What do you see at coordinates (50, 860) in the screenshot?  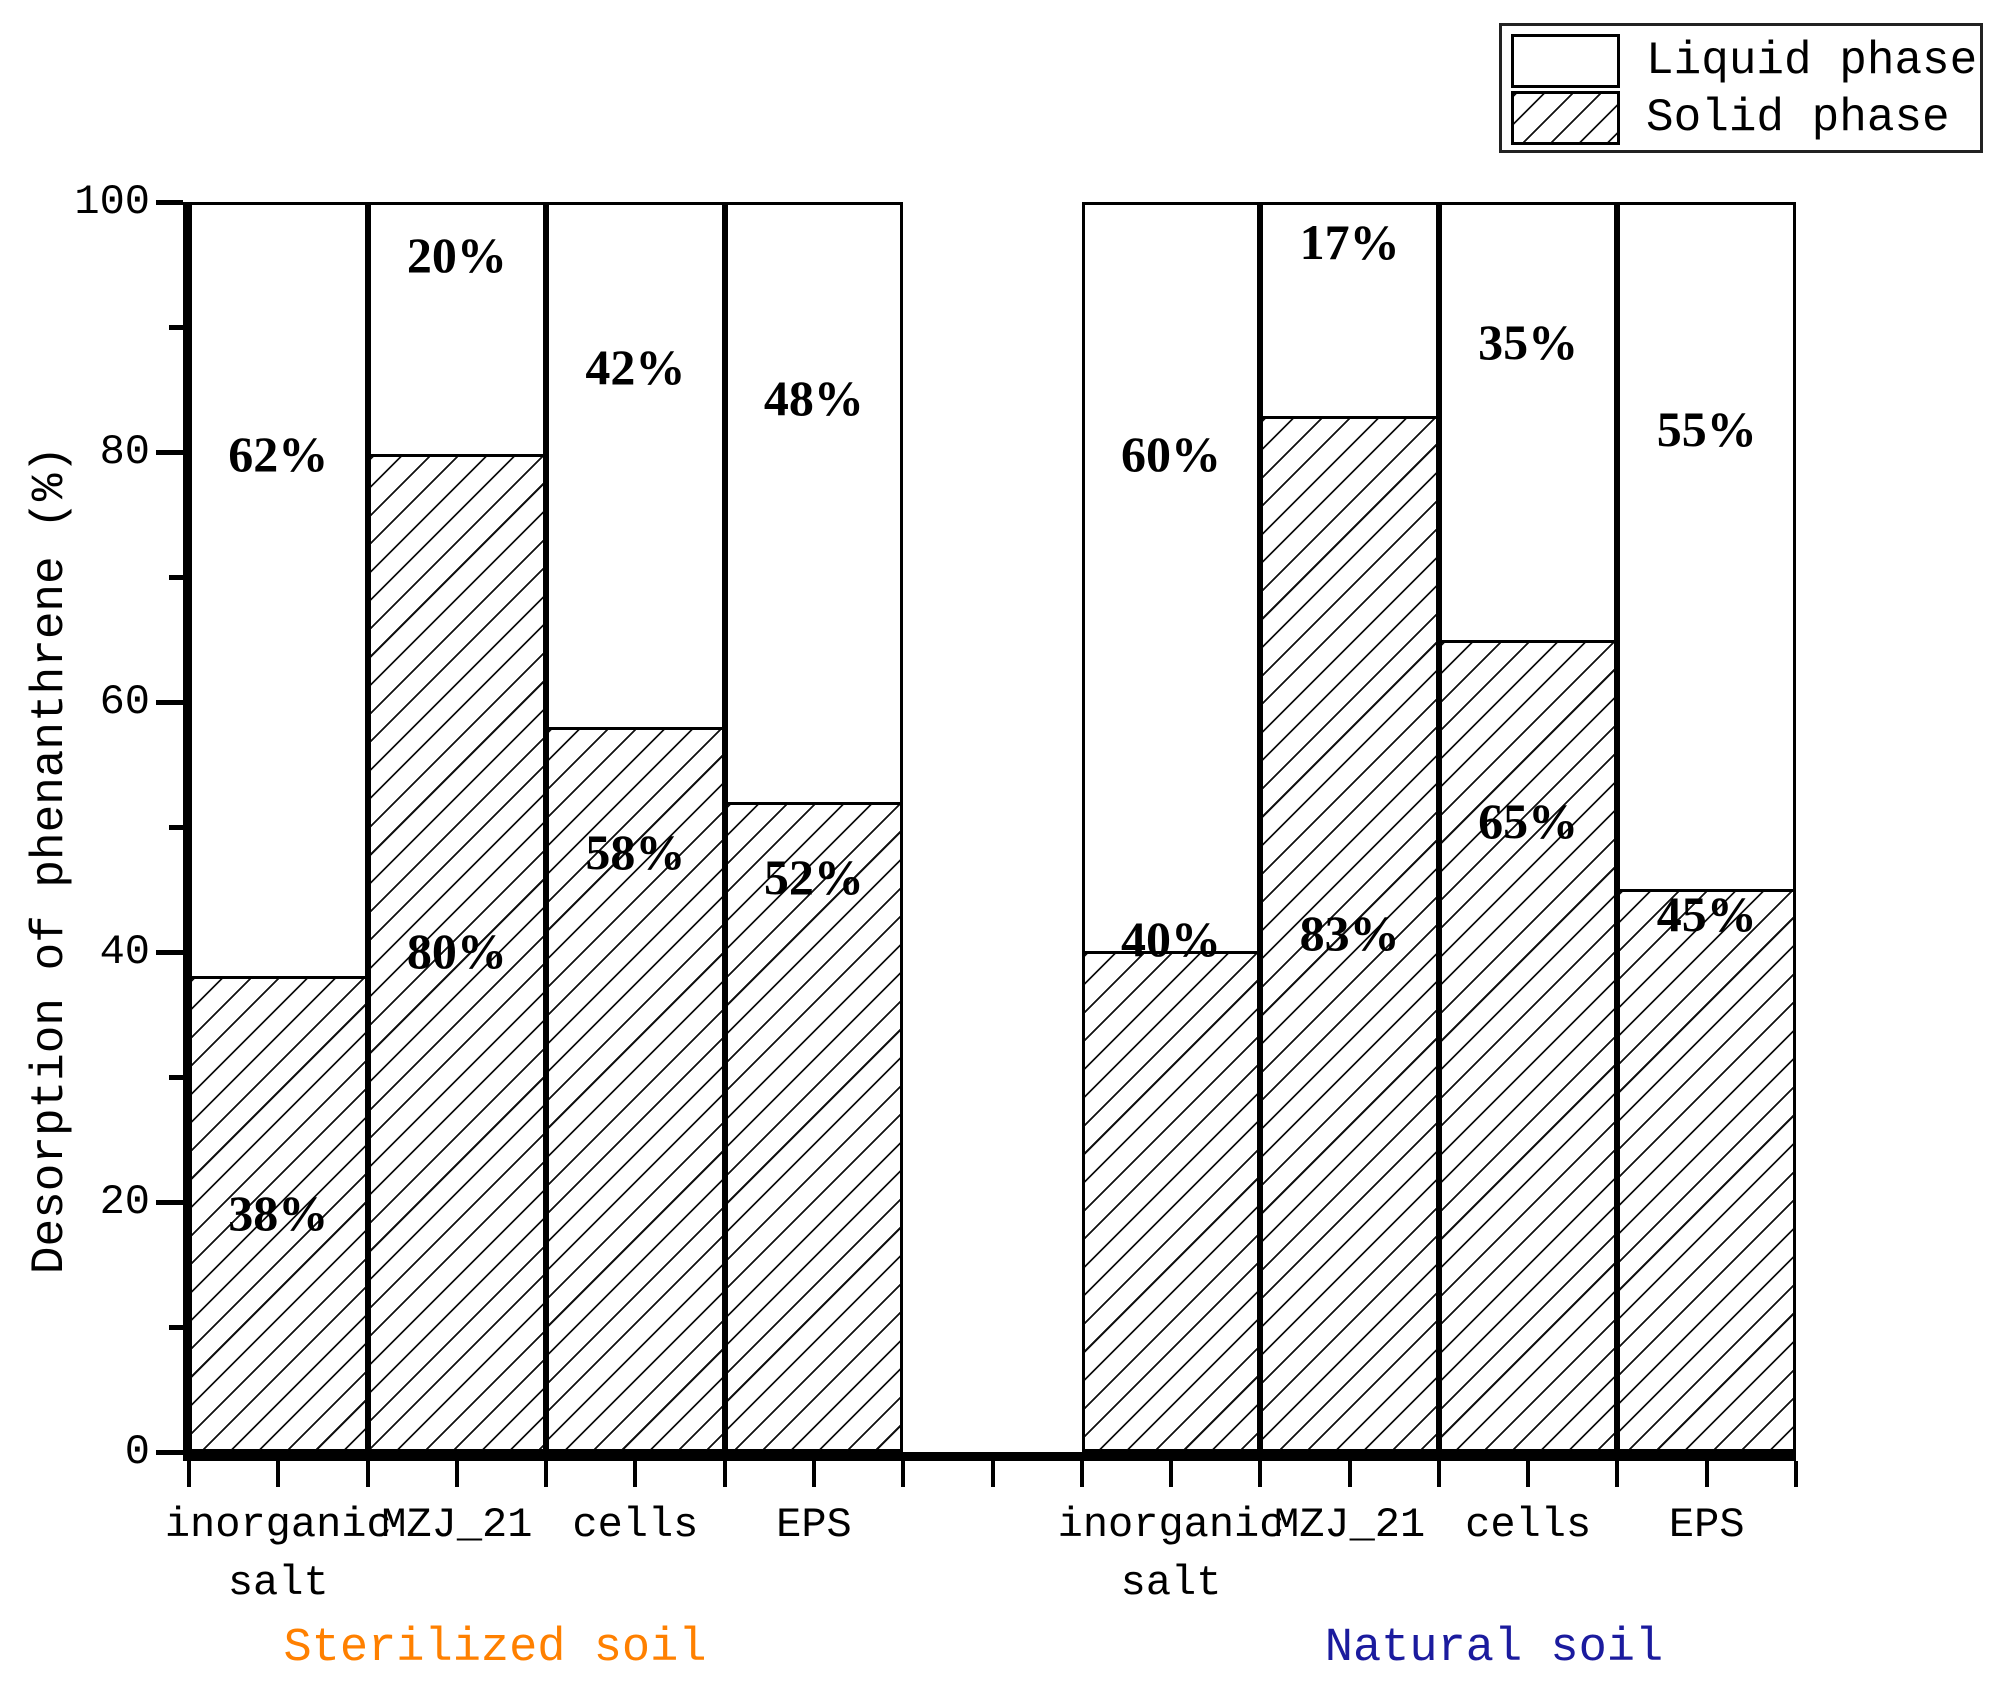 I see `y-axis-title: Desorption of phenanthrene (%)` at bounding box center [50, 860].